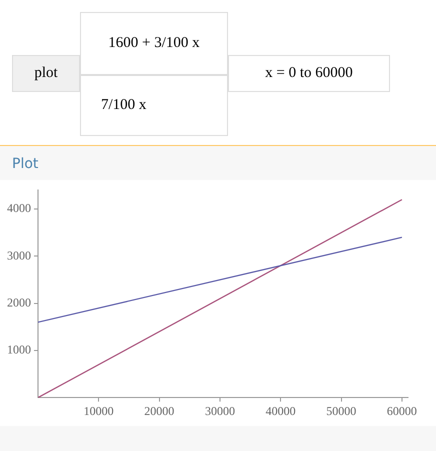  Describe the element at coordinates (19, 349) in the screenshot. I see `y-tick-label: 1000` at that location.